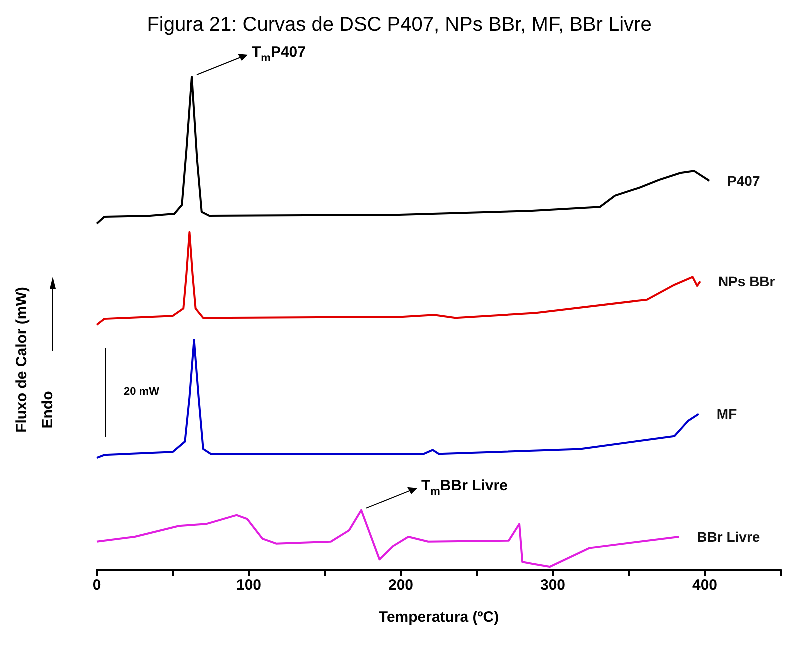 The height and width of the screenshot is (646, 799). I want to click on x-tick-label: 100, so click(249, 585).